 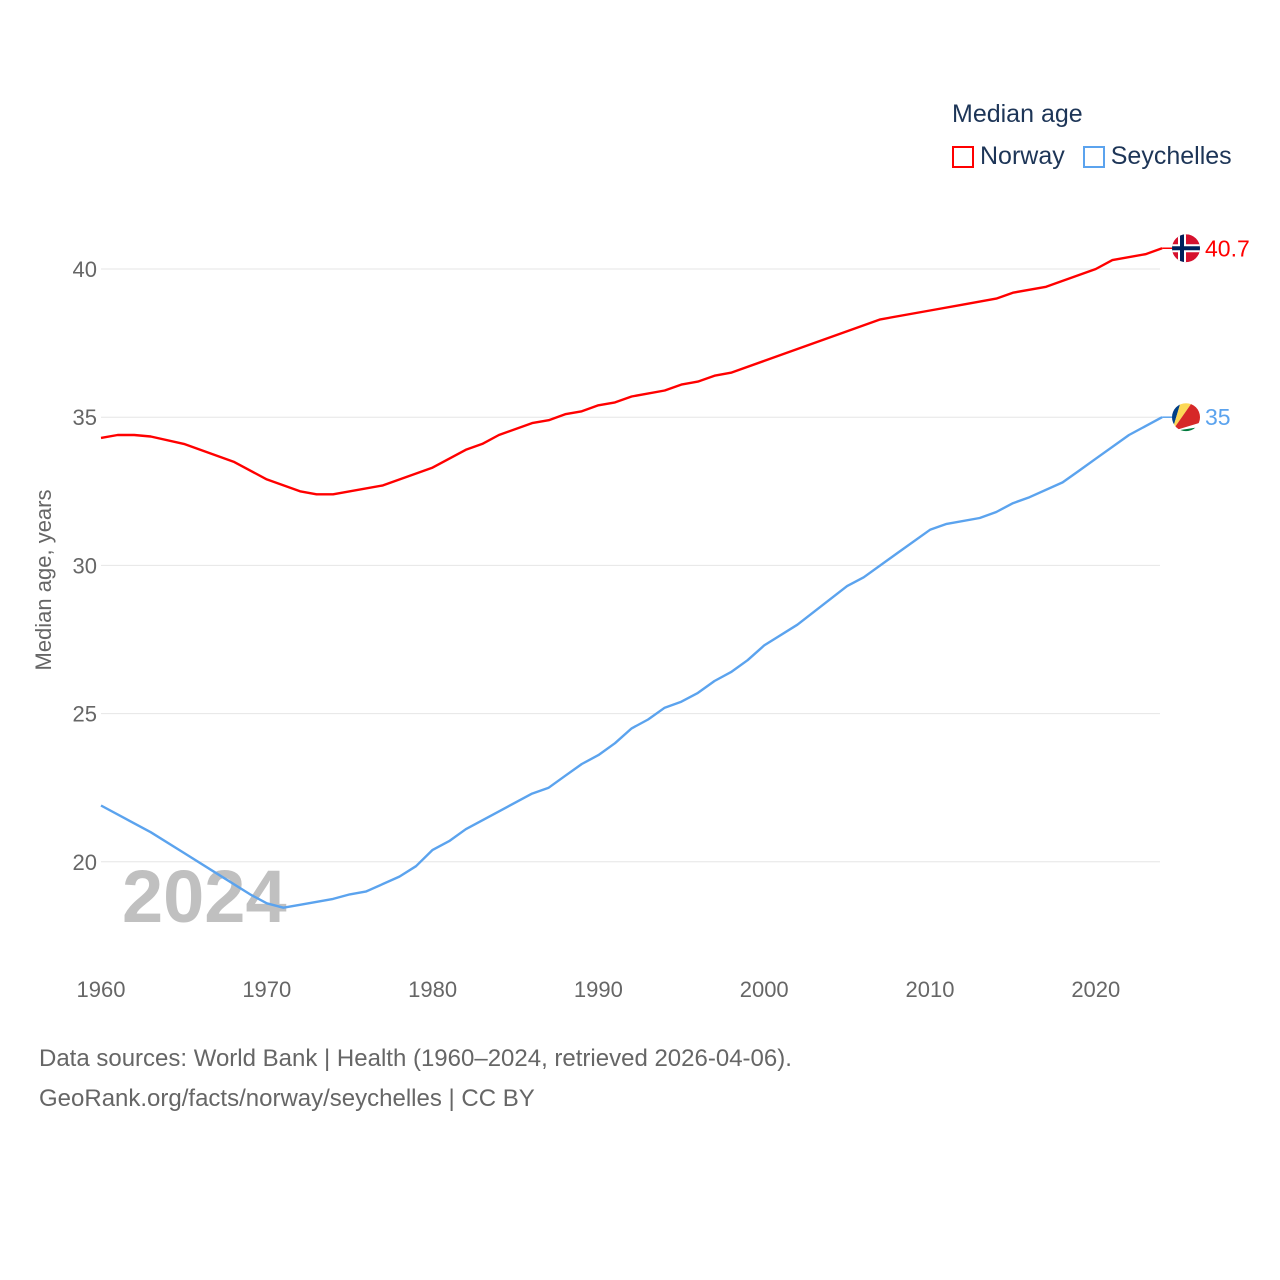 What do you see at coordinates (85, 269) in the screenshot?
I see `y-tick-label: 40` at bounding box center [85, 269].